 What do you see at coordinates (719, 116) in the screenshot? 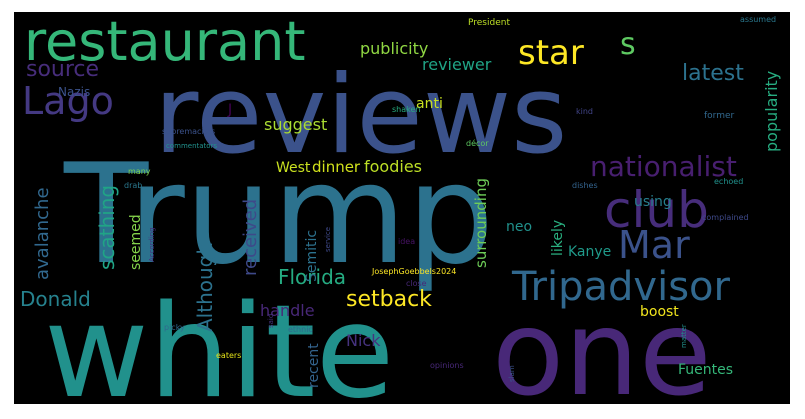
I see `word-former: former` at bounding box center [719, 116].